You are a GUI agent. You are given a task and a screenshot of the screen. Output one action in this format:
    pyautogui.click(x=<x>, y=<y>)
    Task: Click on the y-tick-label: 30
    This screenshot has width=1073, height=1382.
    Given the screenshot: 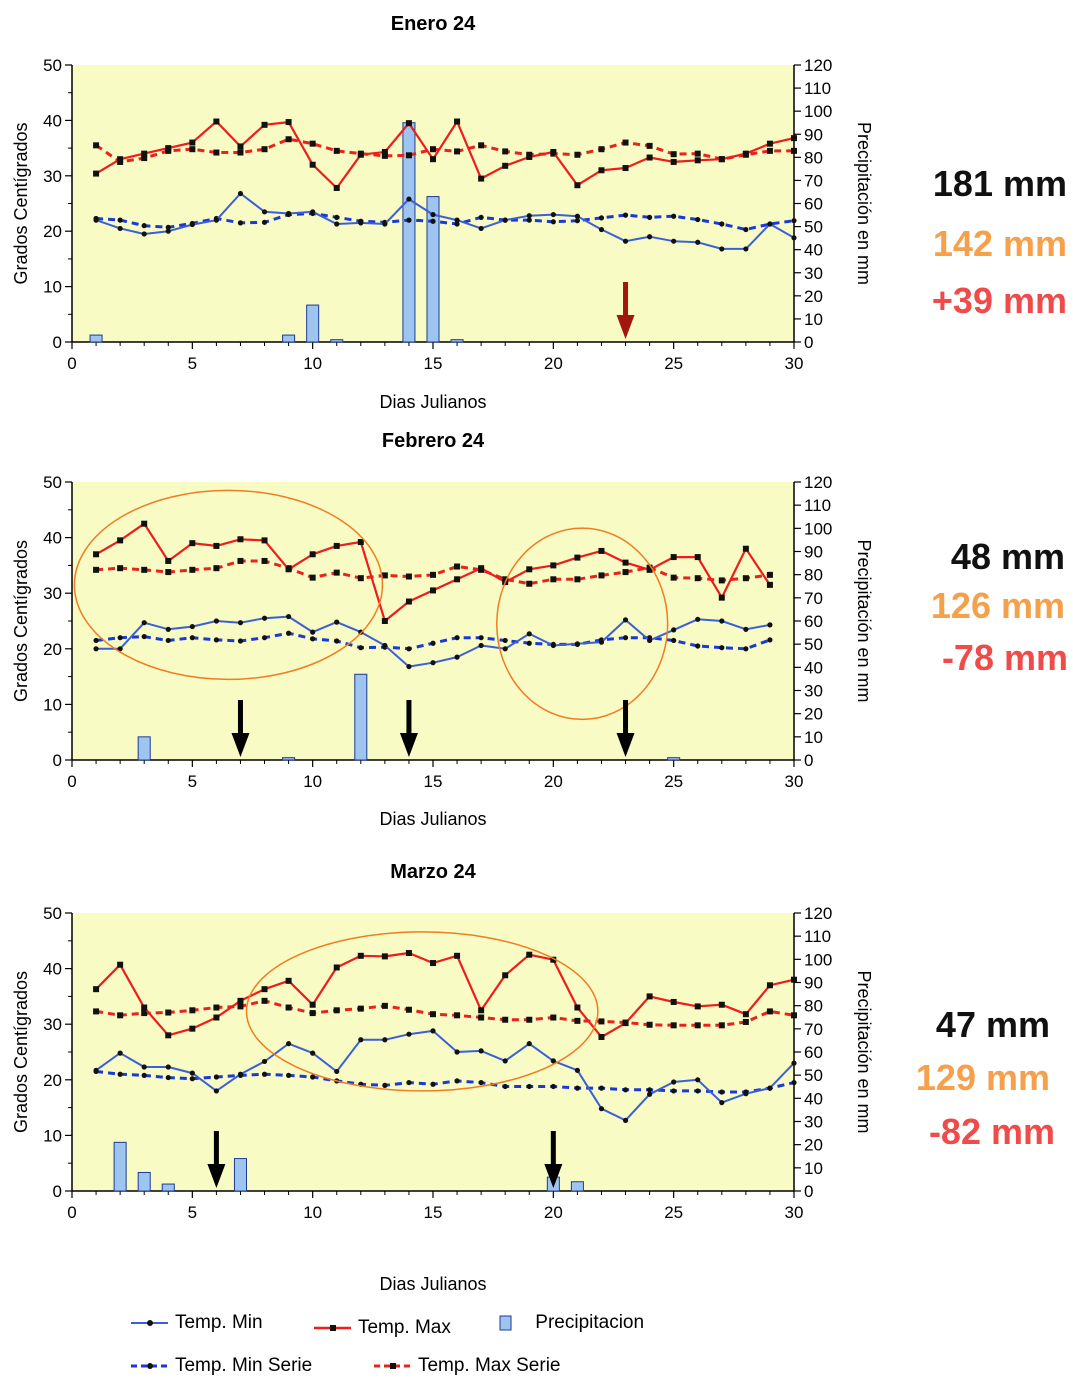 What is the action you would take?
    pyautogui.click(x=52, y=1024)
    